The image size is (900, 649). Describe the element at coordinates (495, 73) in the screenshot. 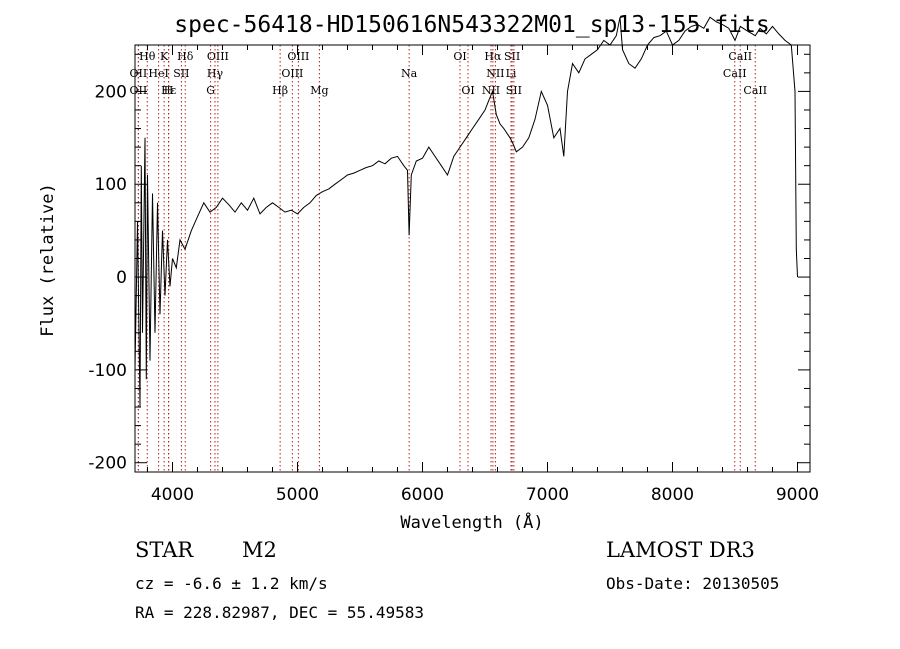

I see `marker-label-15: NII` at that location.